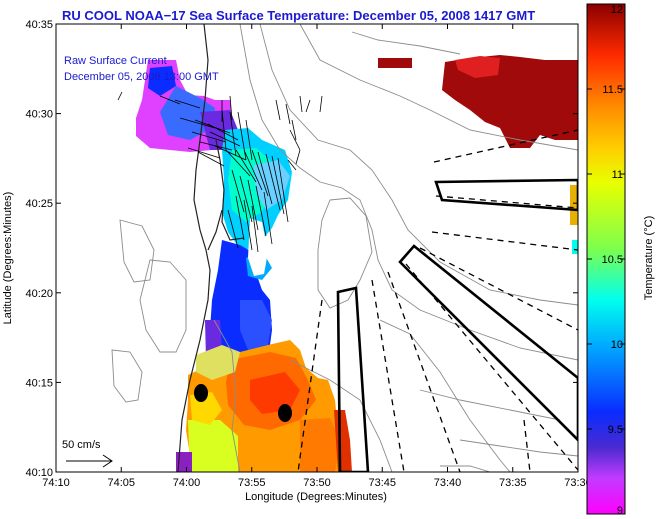 This screenshot has height=519, width=660. What do you see at coordinates (39, 383) in the screenshot?
I see `y-tick-label: 40:15` at bounding box center [39, 383].